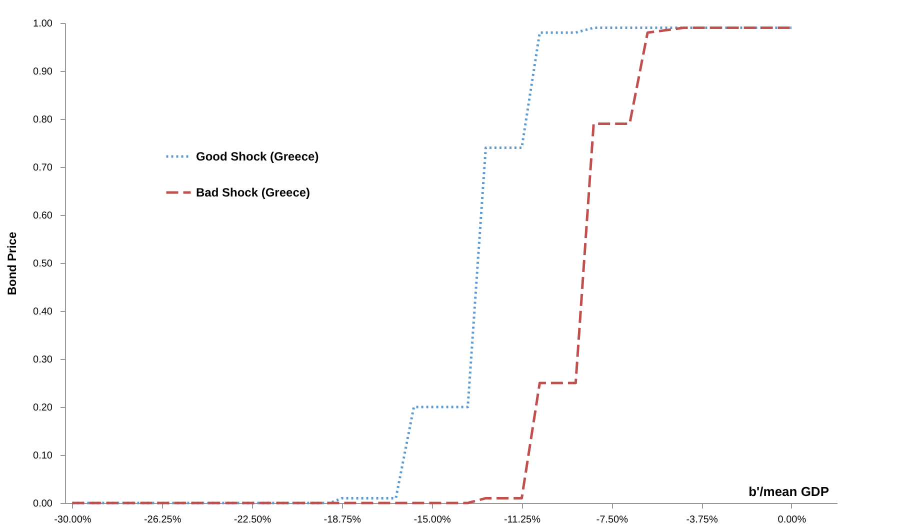  Describe the element at coordinates (43, 456) in the screenshot. I see `y-tick-label: 0.10` at that location.